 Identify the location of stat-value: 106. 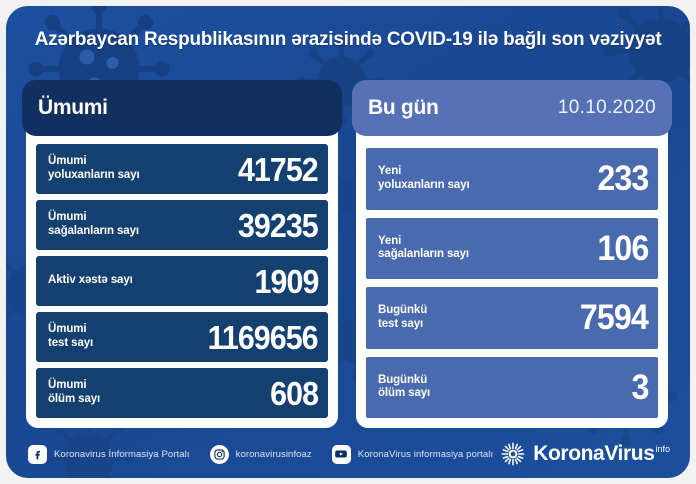
(623, 248).